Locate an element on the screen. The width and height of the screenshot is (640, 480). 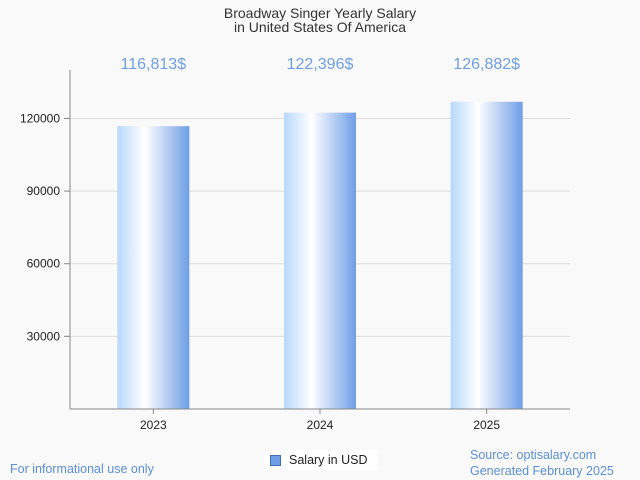
chart-title-line-1: Broadway Singer Yearly Salary is located at coordinates (320, 13).